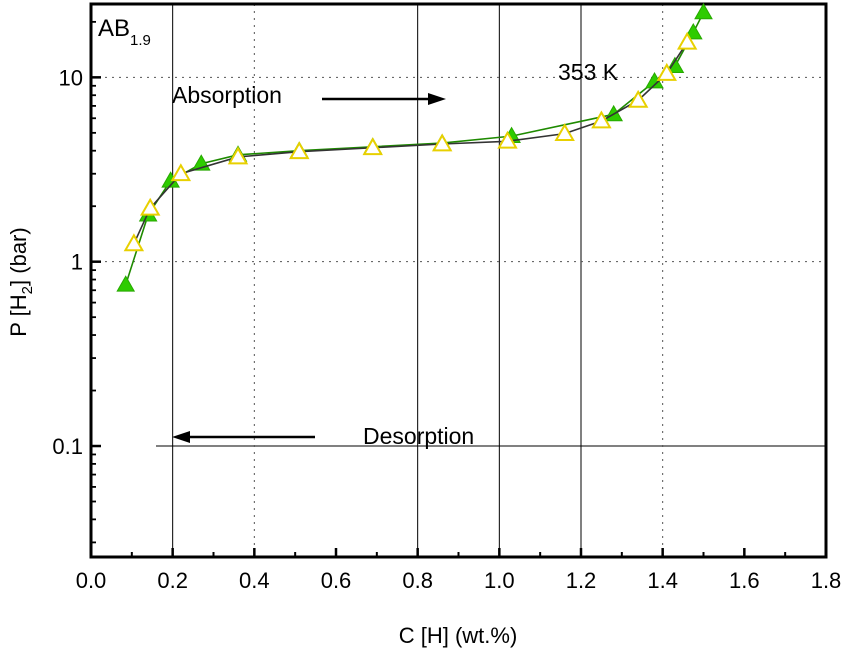 The width and height of the screenshot is (850, 651). Describe the element at coordinates (588, 72) in the screenshot. I see `temperature-label: 353 K` at that location.